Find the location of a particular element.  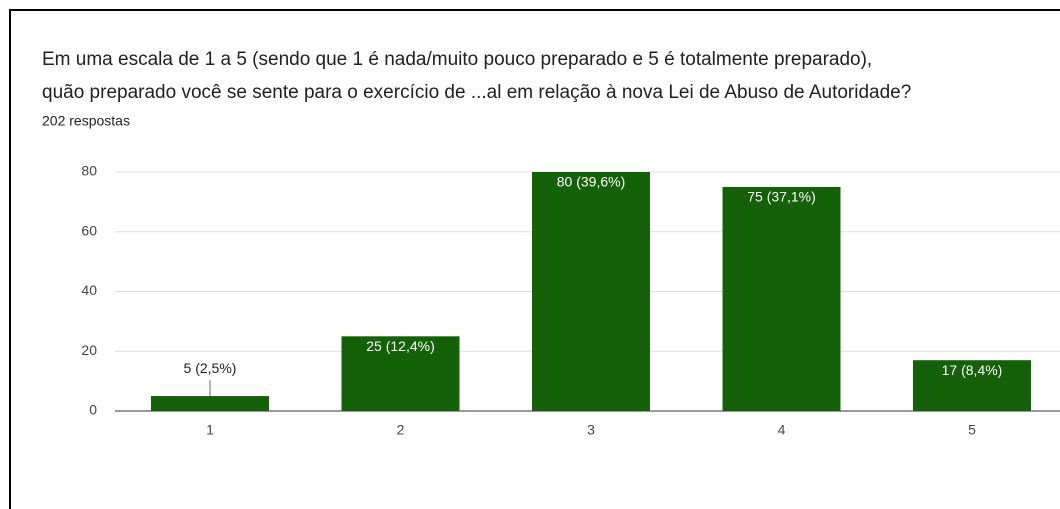

data-label: 80 (39,6%) is located at coordinates (591, 182).